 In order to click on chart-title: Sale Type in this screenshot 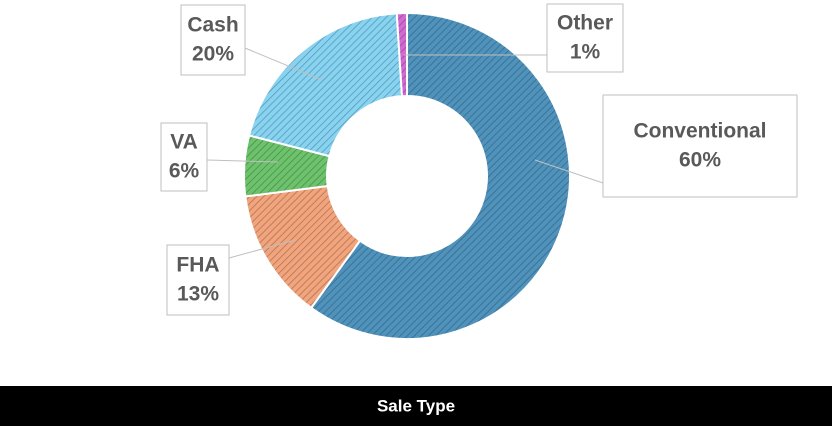, I will do `click(416, 405)`.